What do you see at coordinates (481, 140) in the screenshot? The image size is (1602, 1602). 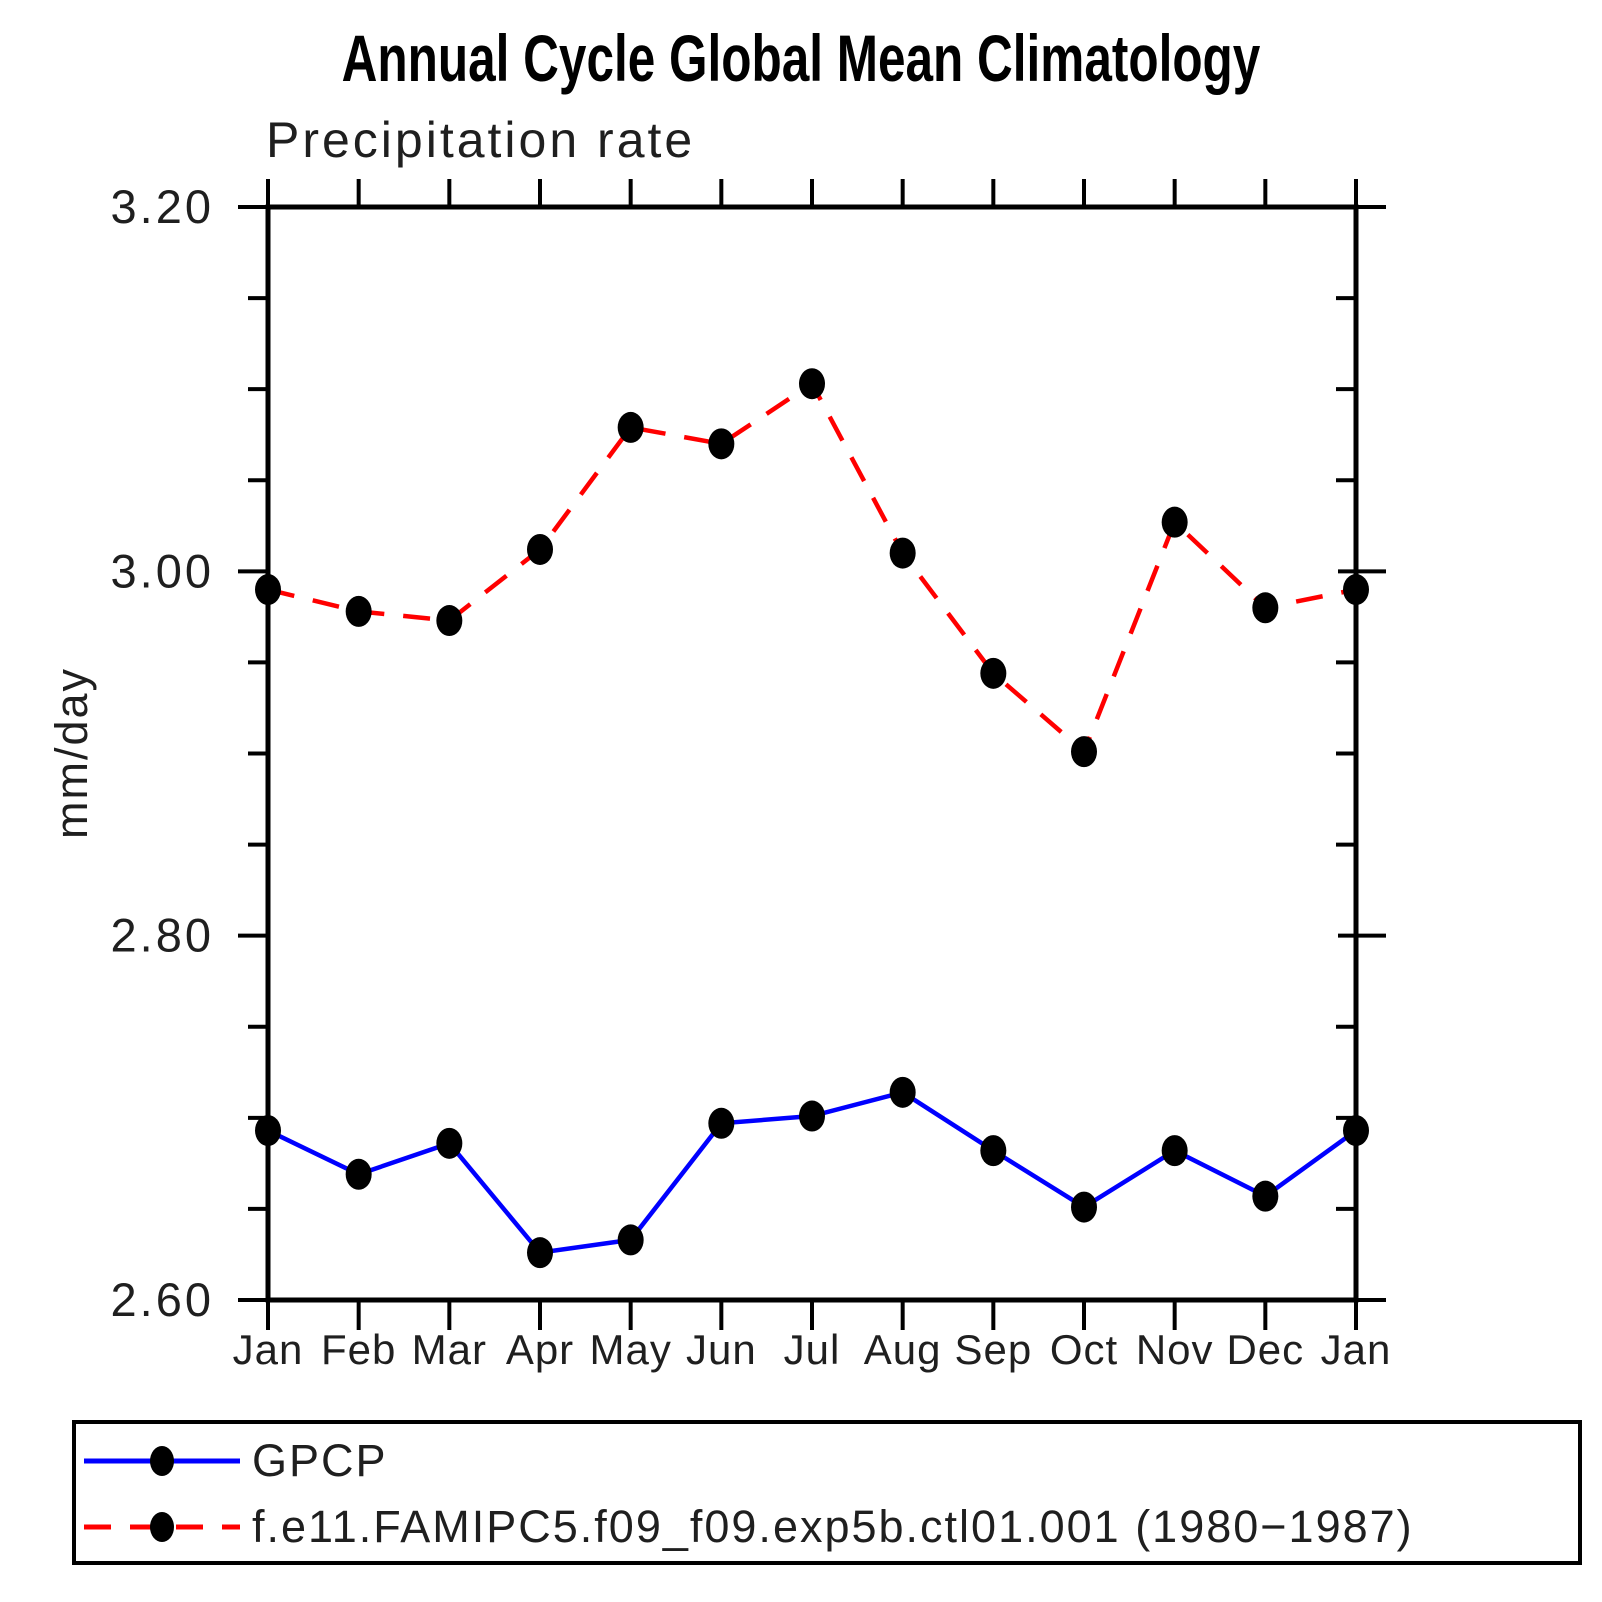 I see `chart-subtitle: Precipitation rate` at bounding box center [481, 140].